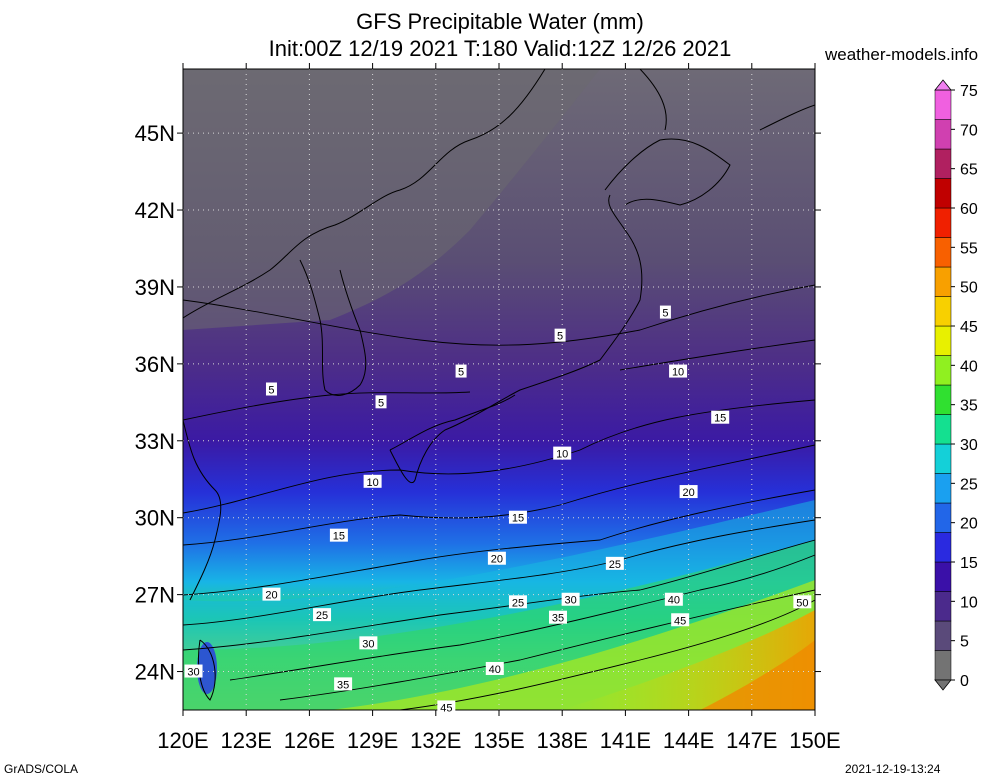  I want to click on colorbar-max-triangle, so click(943, 85).